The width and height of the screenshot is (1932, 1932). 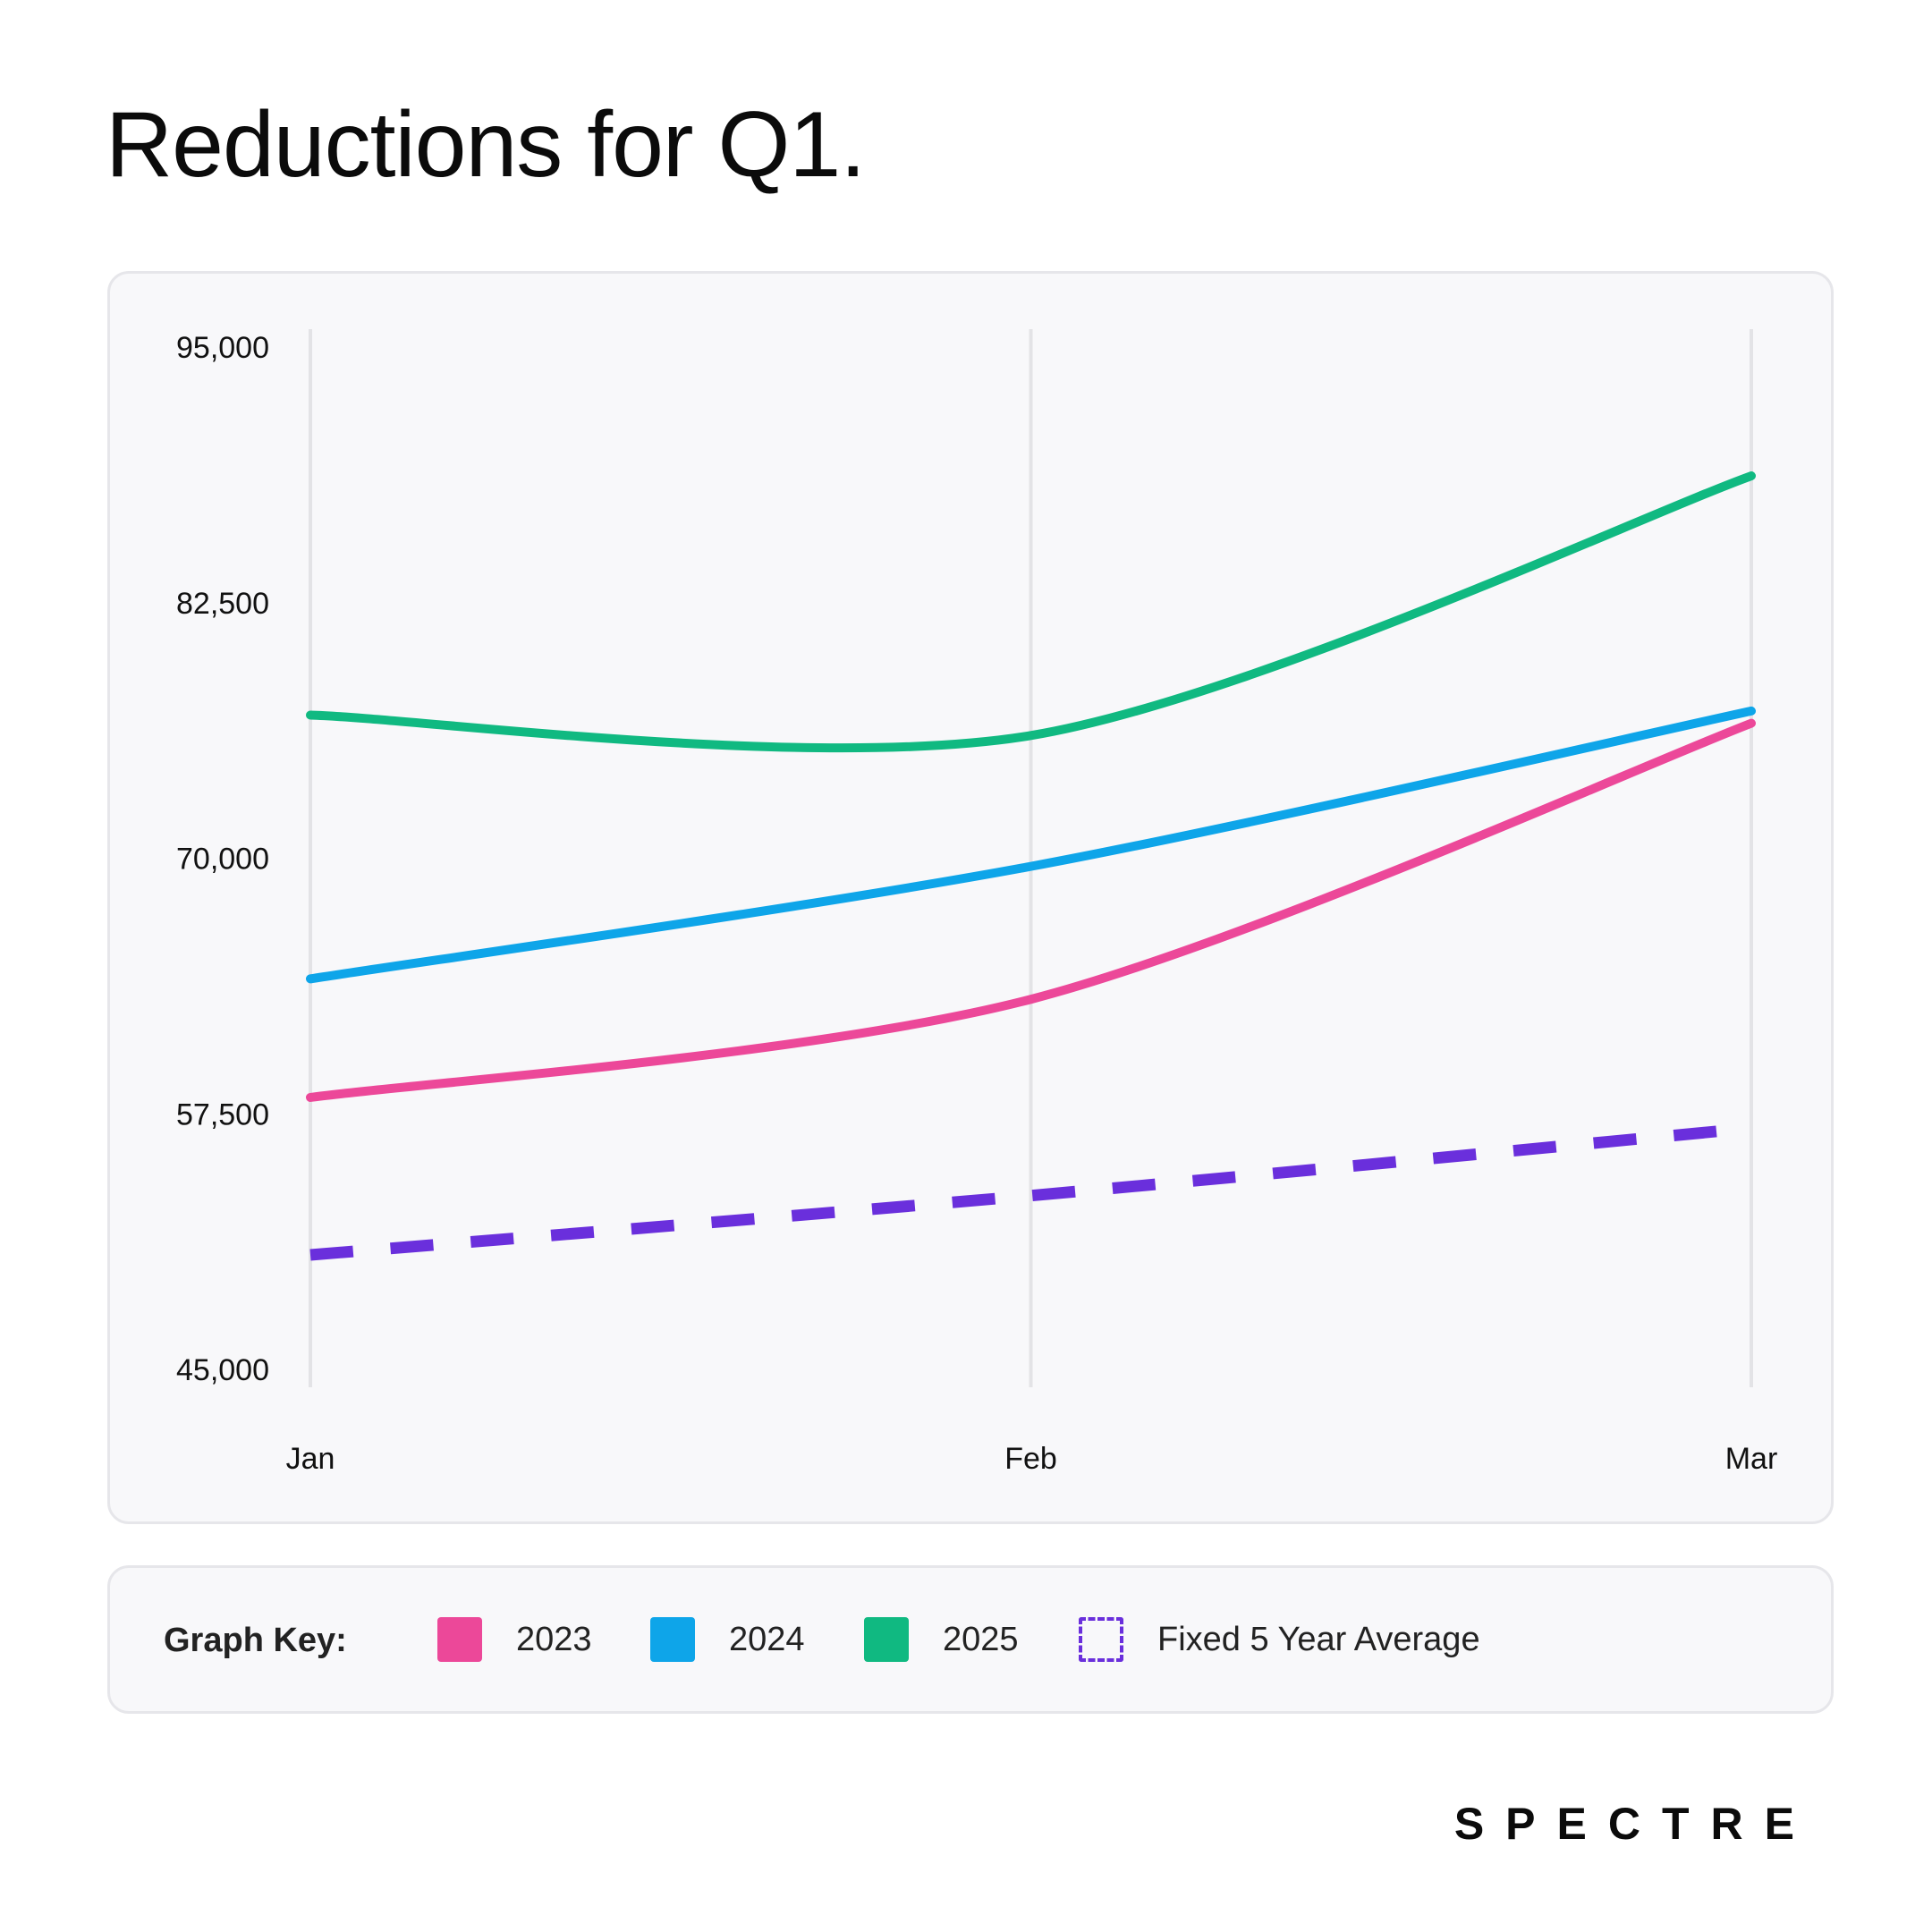 What do you see at coordinates (1318, 1639) in the screenshot?
I see `legend-label-5yr-average: Fixed 5 Year Average` at bounding box center [1318, 1639].